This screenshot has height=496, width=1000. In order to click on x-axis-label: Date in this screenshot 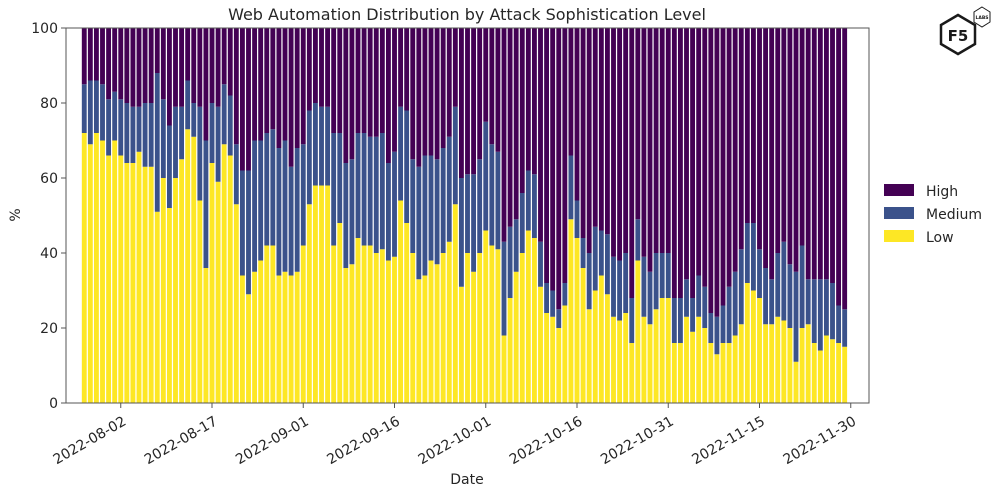, I will do `click(466, 480)`.